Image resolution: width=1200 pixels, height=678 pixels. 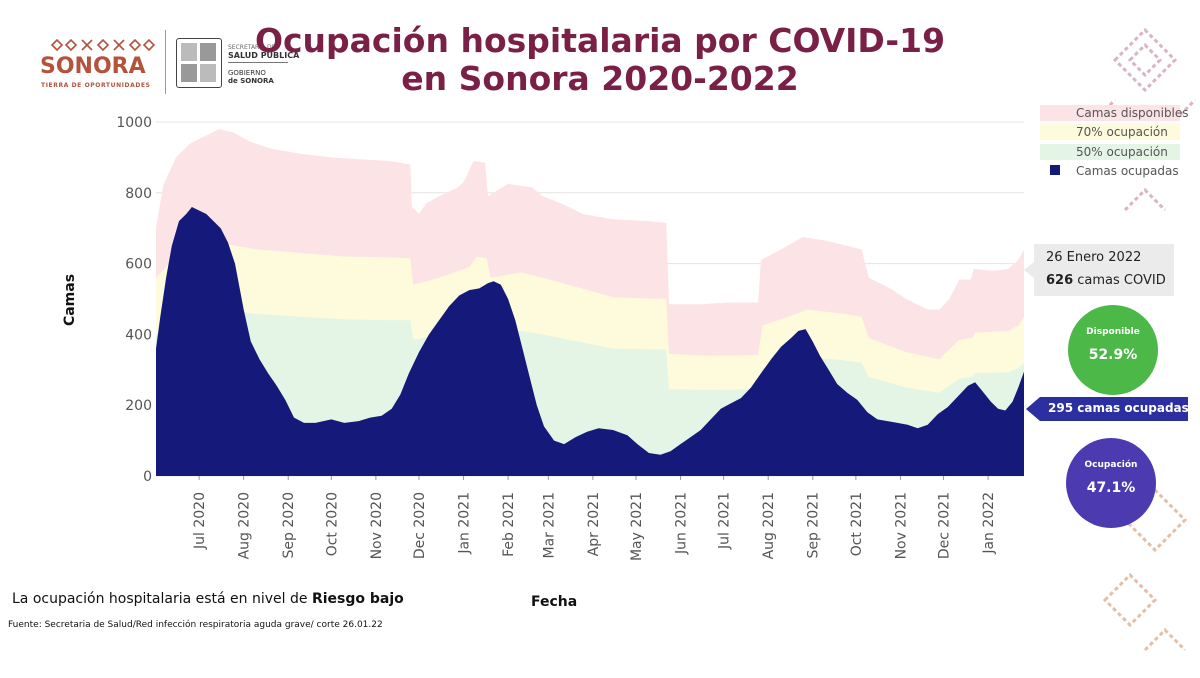 I want to click on x-tick-label-10: May 2021, so click(x=637, y=526).